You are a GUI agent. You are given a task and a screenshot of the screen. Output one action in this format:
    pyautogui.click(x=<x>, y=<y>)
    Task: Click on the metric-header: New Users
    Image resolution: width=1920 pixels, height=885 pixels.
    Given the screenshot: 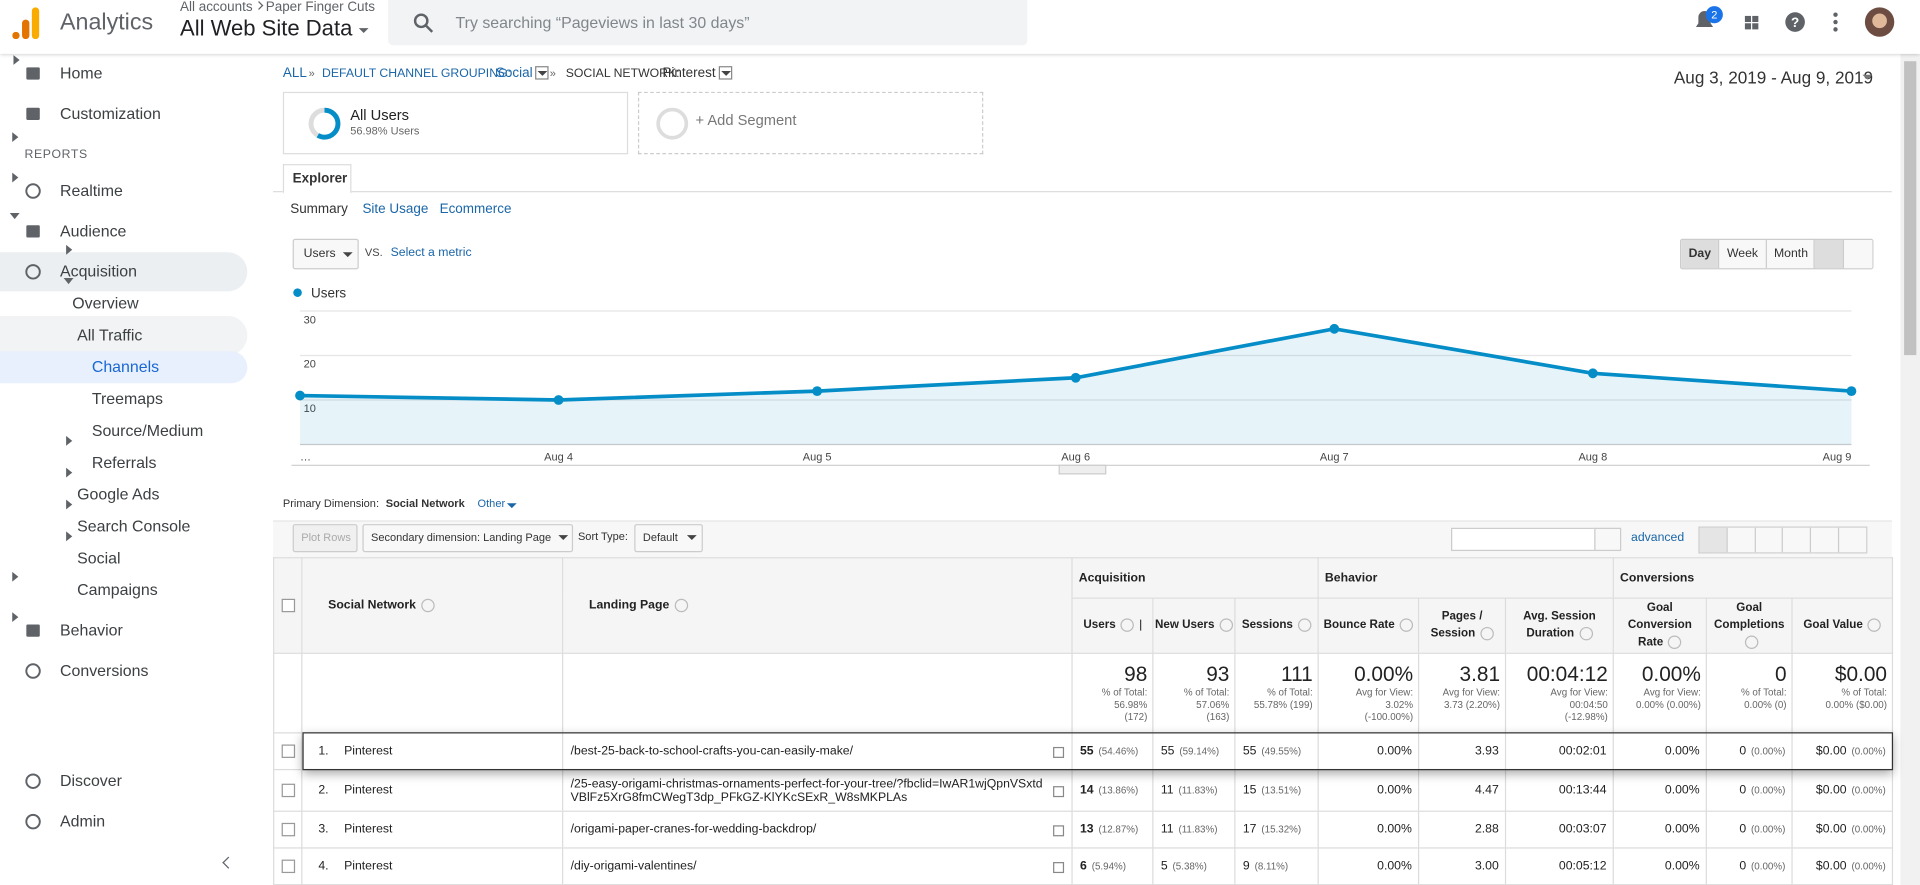 What is the action you would take?
    pyautogui.click(x=1194, y=625)
    